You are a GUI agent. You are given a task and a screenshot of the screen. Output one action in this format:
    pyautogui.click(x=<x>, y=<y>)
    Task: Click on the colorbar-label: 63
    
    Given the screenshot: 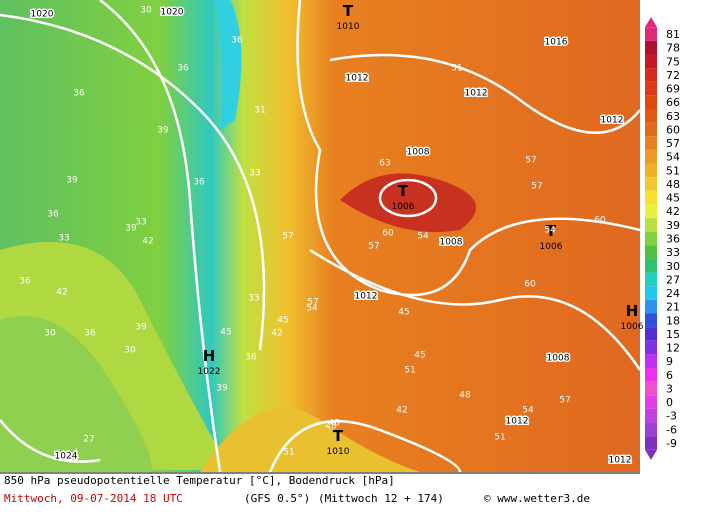 What is the action you would take?
    pyautogui.click(x=673, y=116)
    